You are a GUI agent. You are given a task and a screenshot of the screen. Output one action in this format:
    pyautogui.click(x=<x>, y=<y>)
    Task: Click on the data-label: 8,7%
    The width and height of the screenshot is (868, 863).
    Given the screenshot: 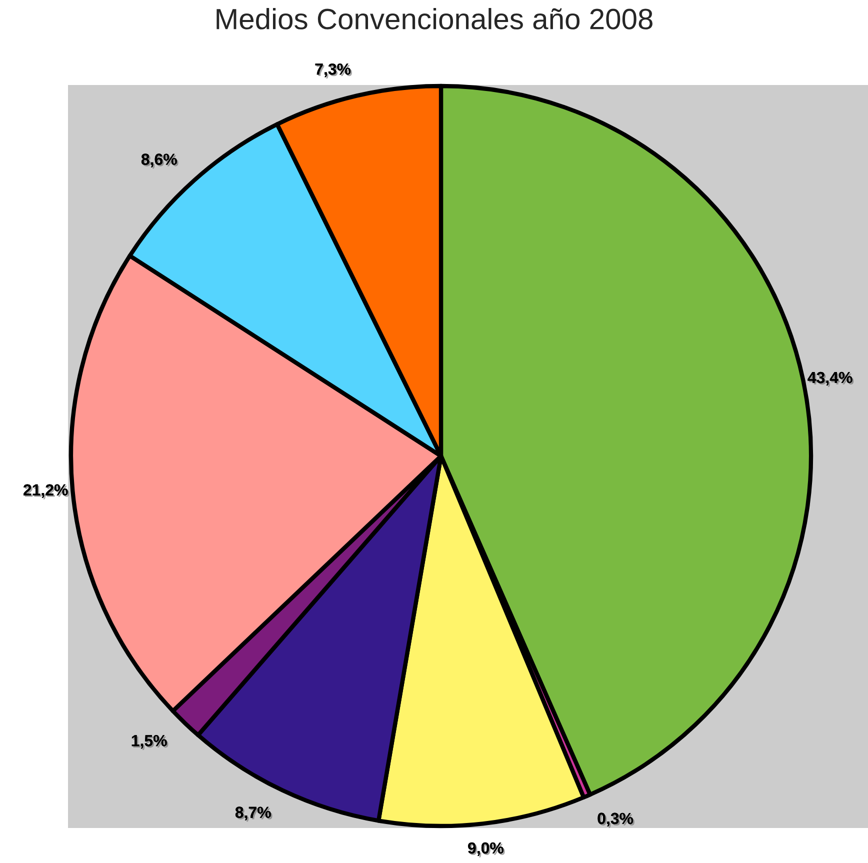 What is the action you would take?
    pyautogui.click(x=253, y=814)
    